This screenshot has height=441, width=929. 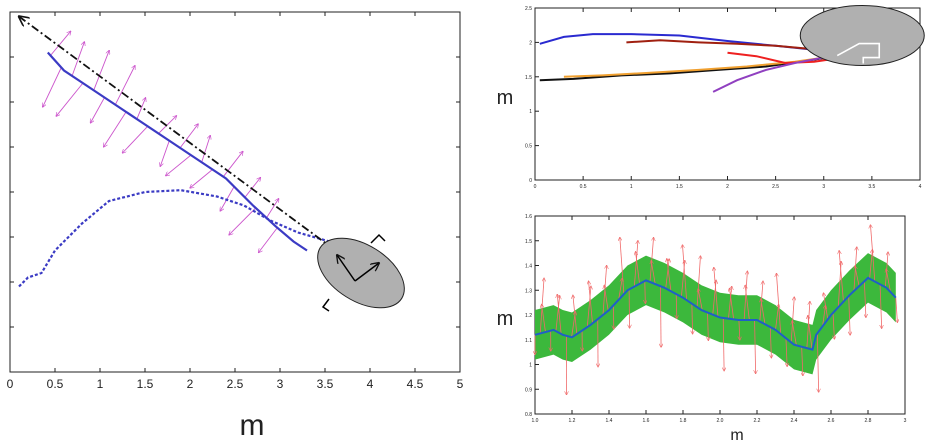 I want to click on y-tick-label: 1.4, so click(x=528, y=267).